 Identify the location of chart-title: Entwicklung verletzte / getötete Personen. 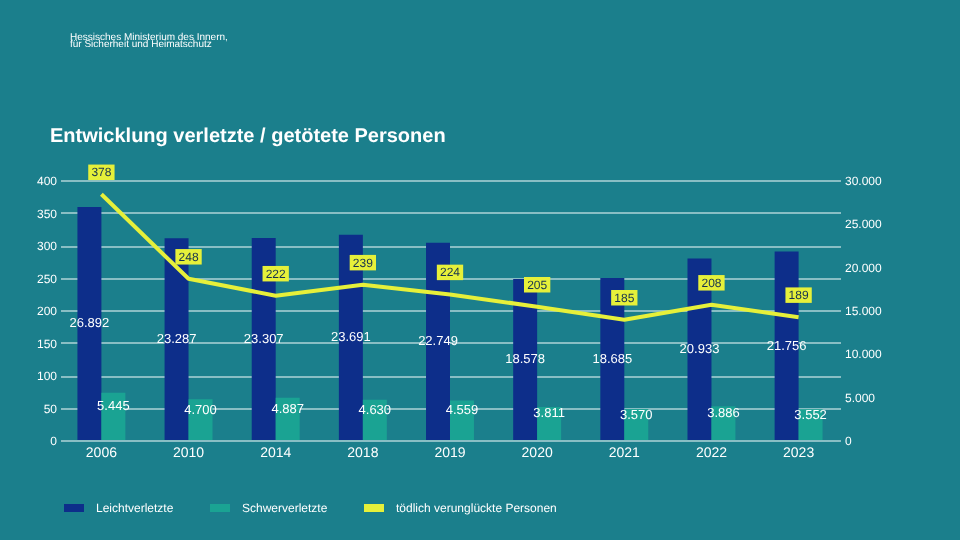
(248, 137).